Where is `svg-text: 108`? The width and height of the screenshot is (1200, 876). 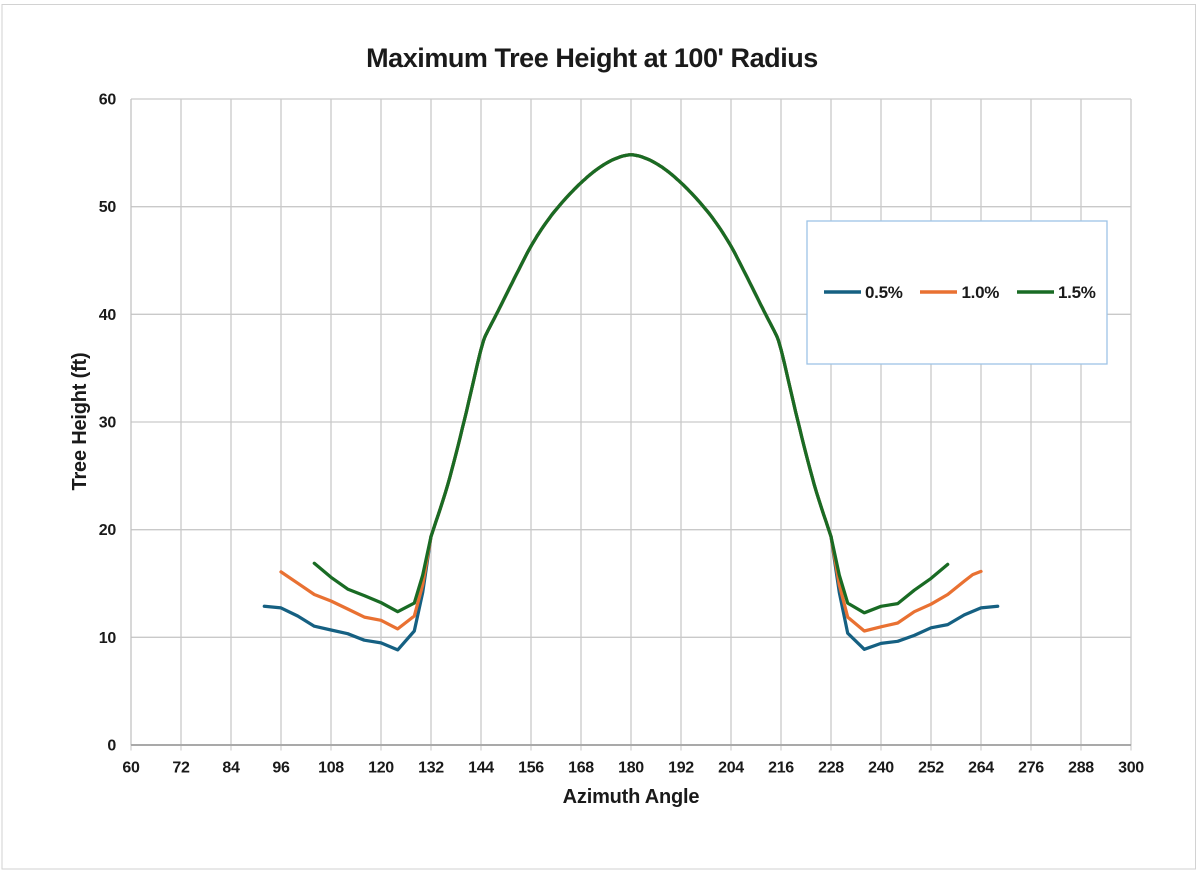
svg-text: 108 is located at coordinates (331, 768).